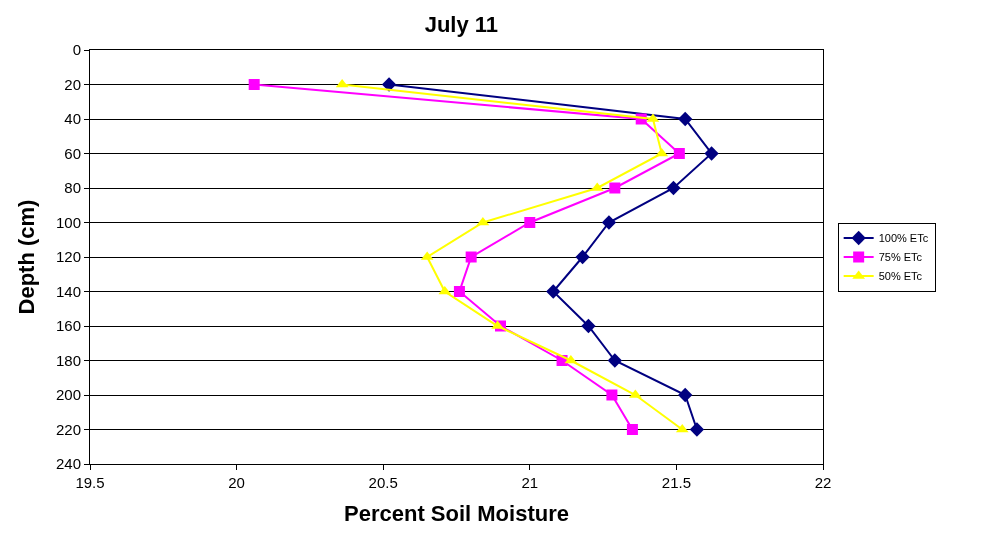  What do you see at coordinates (676, 482) in the screenshot?
I see `x-tick-label: 21.5` at bounding box center [676, 482].